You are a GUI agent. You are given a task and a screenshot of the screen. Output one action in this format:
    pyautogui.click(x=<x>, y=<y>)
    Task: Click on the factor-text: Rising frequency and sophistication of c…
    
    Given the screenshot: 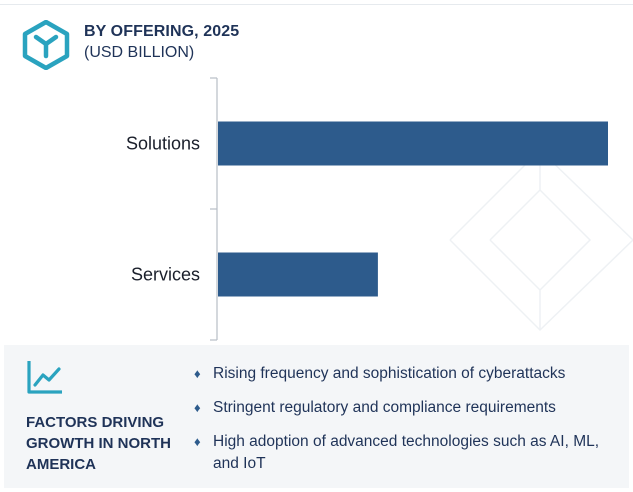 What is the action you would take?
    pyautogui.click(x=389, y=373)
    